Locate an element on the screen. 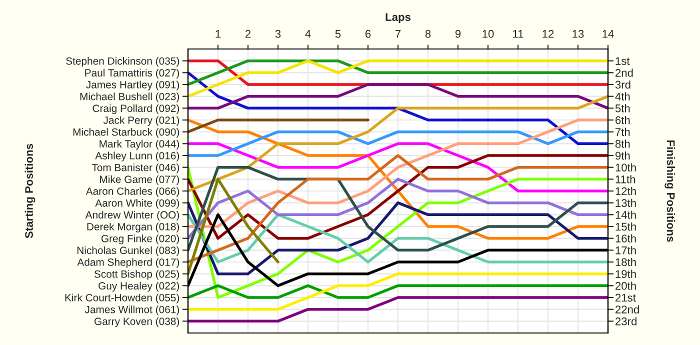 Image resolution: width=700 pixels, height=345 pixels. y2-tick-label: 9th is located at coordinates (622, 155).